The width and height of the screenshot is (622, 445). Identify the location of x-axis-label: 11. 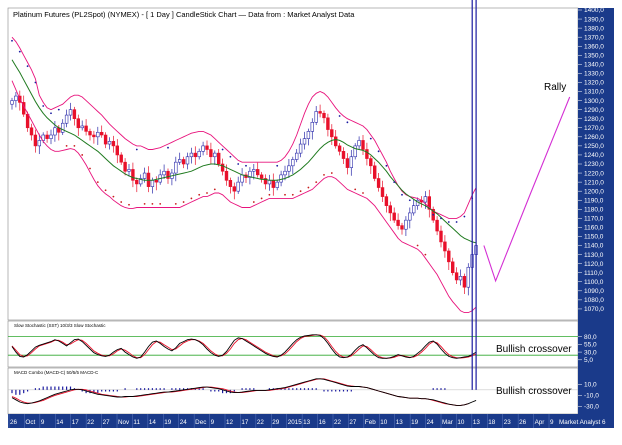
(136, 422).